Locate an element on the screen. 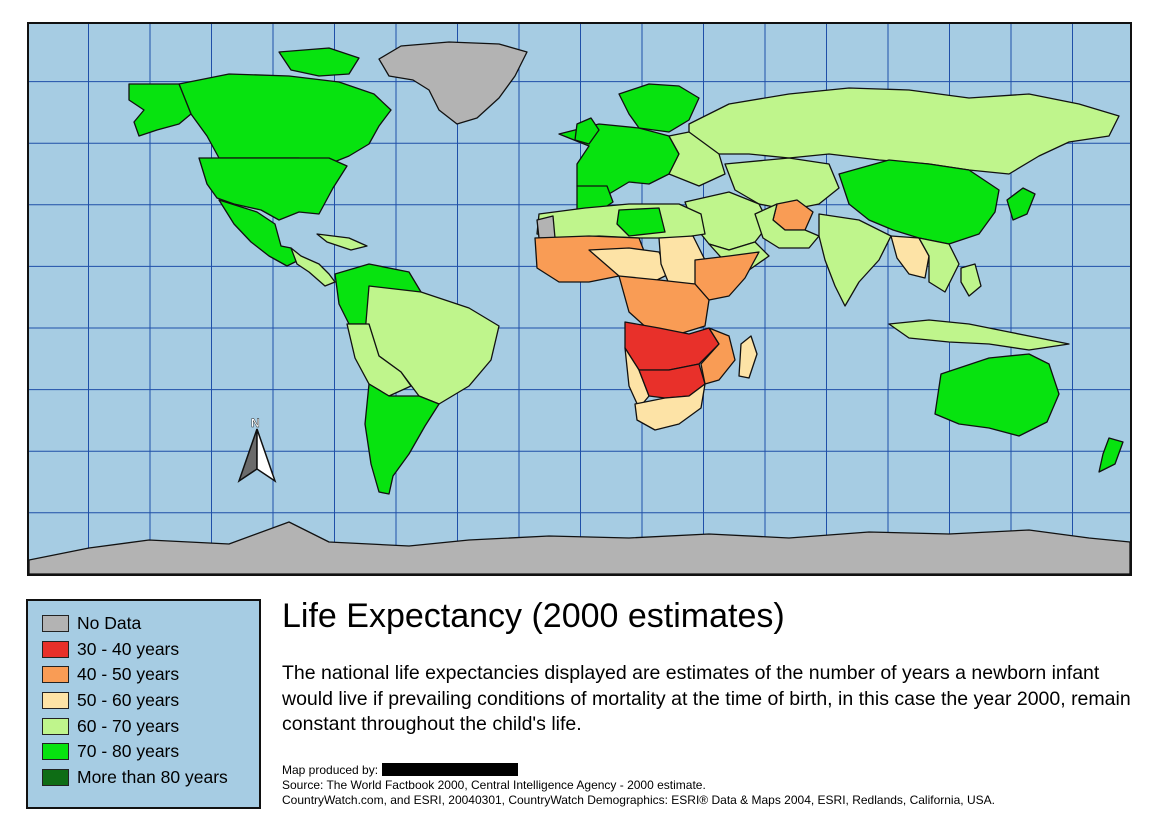 Image resolution: width=1160 pixels, height=822 pixels. madagascar is located at coordinates (748, 357).